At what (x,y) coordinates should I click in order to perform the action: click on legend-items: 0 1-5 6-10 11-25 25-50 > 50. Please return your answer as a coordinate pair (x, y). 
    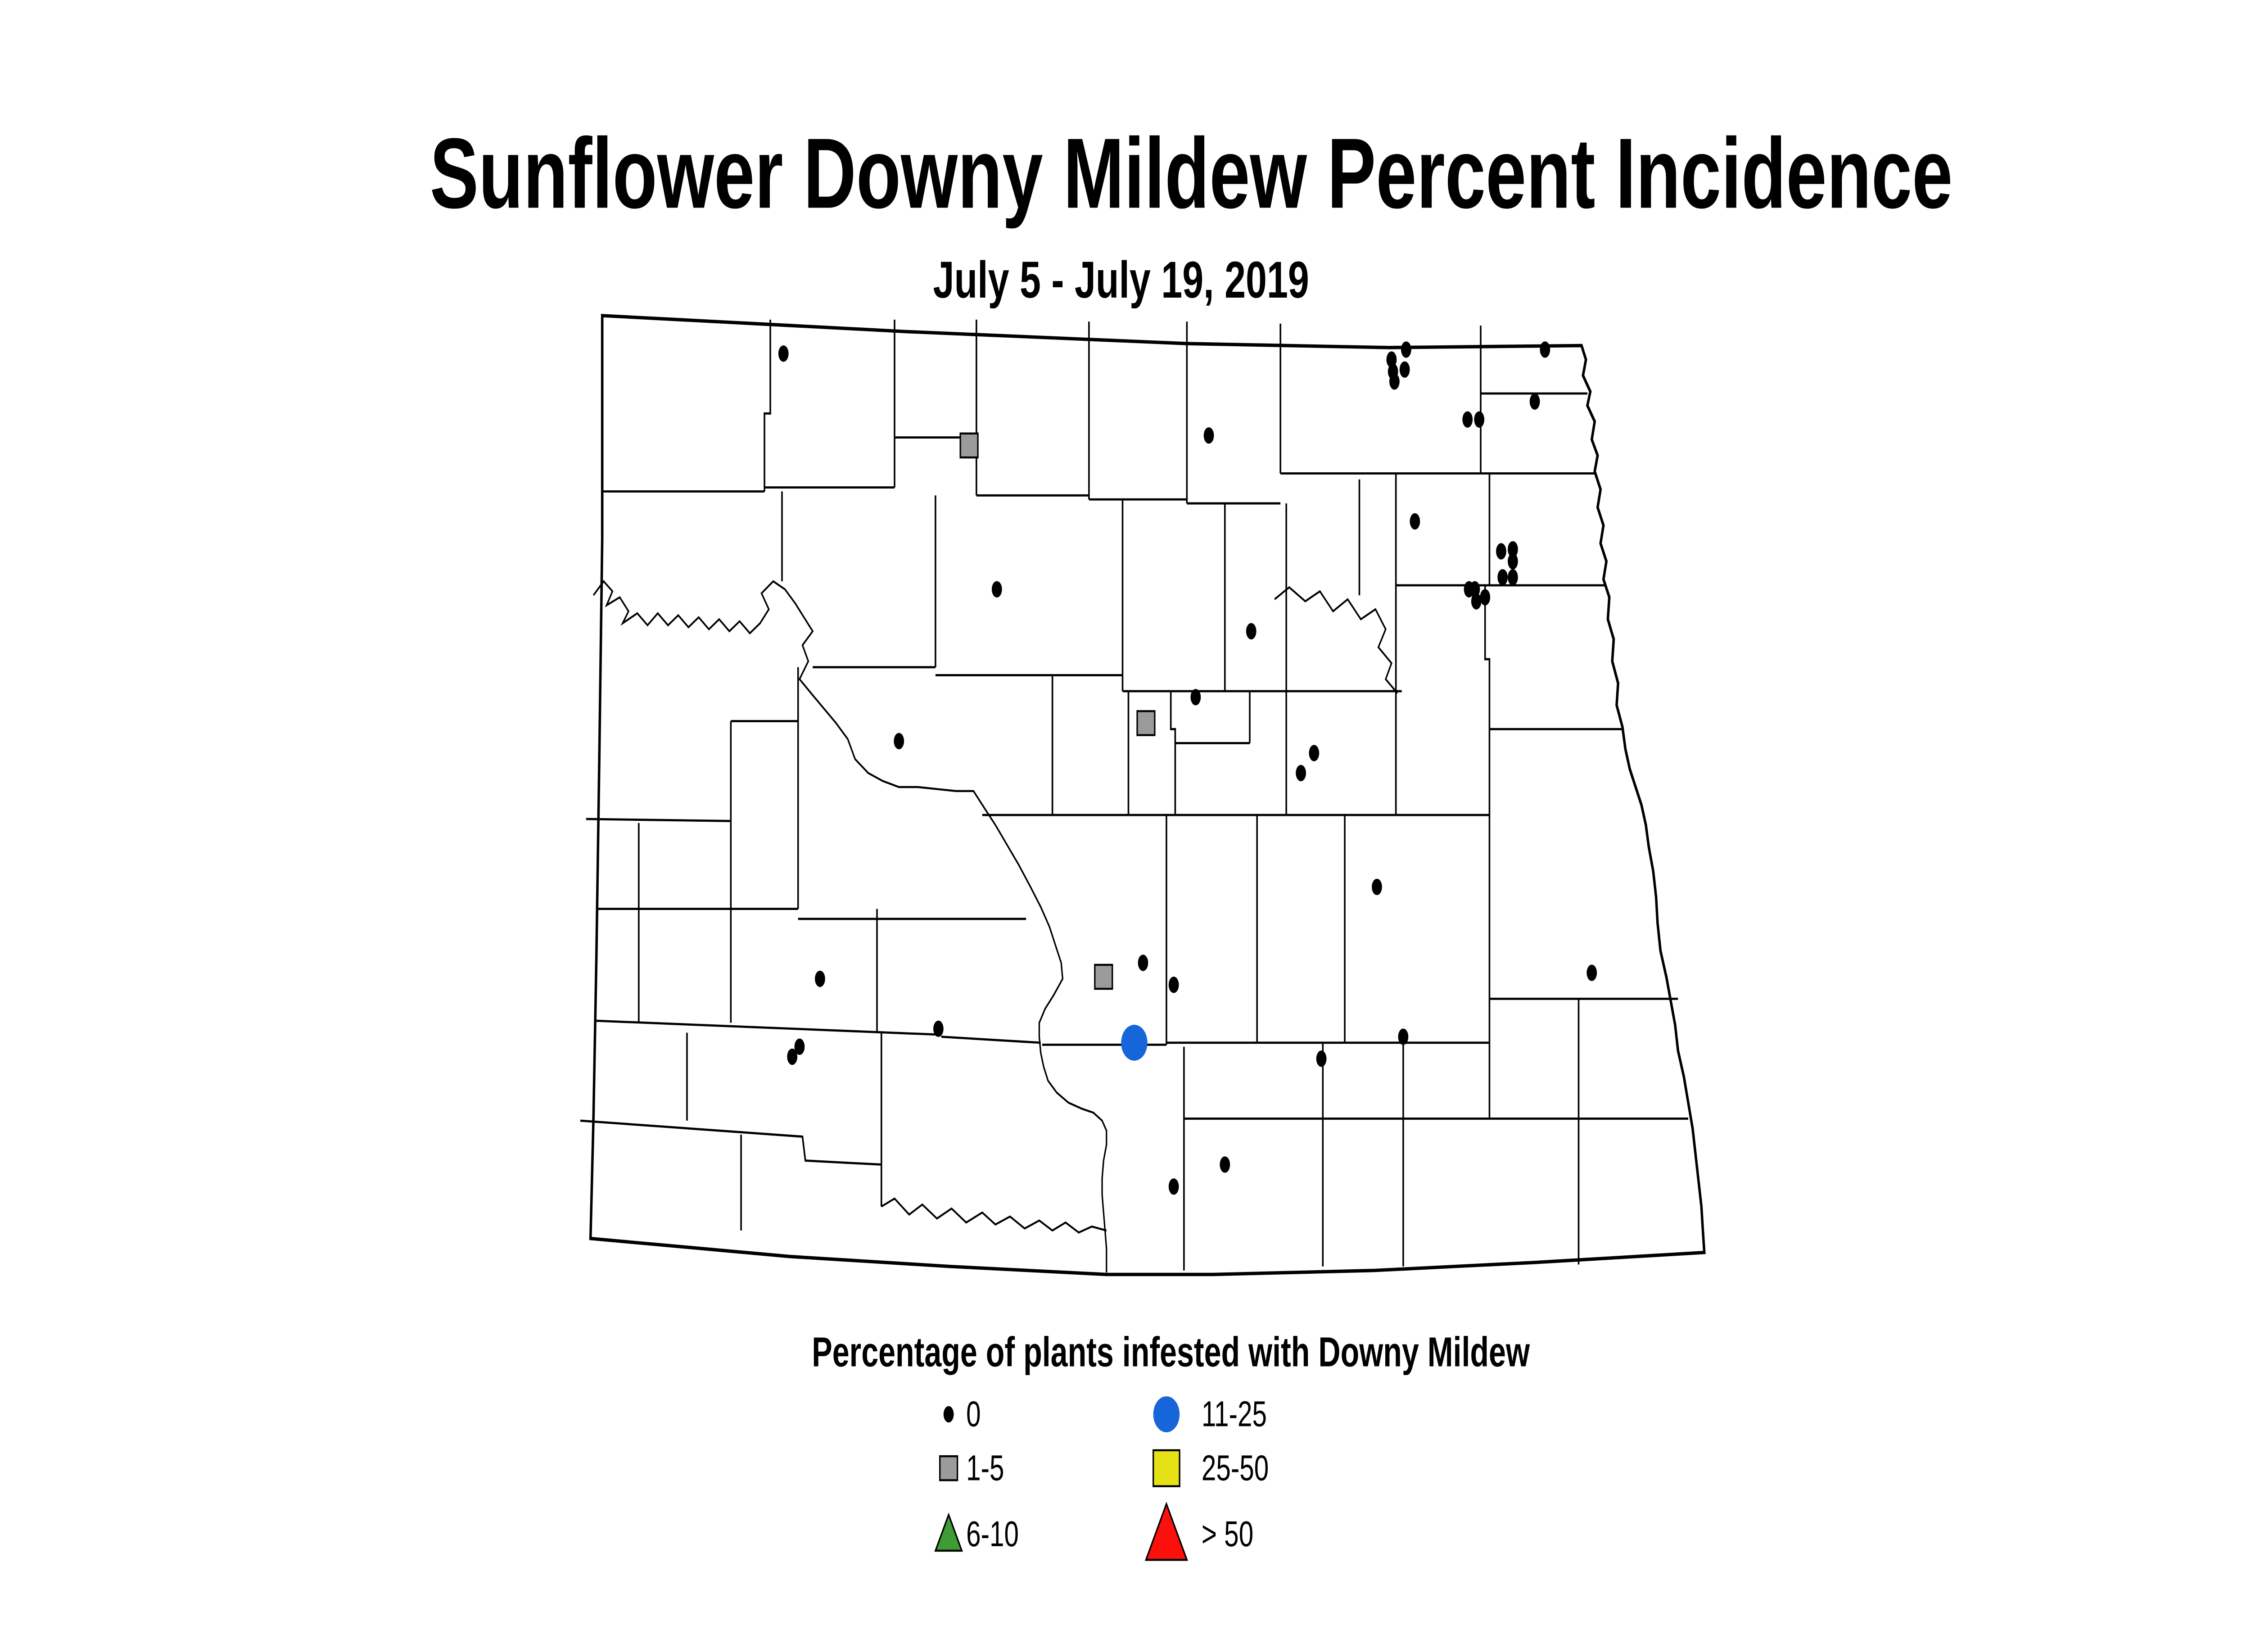
    Looking at the image, I should click on (1101, 1477).